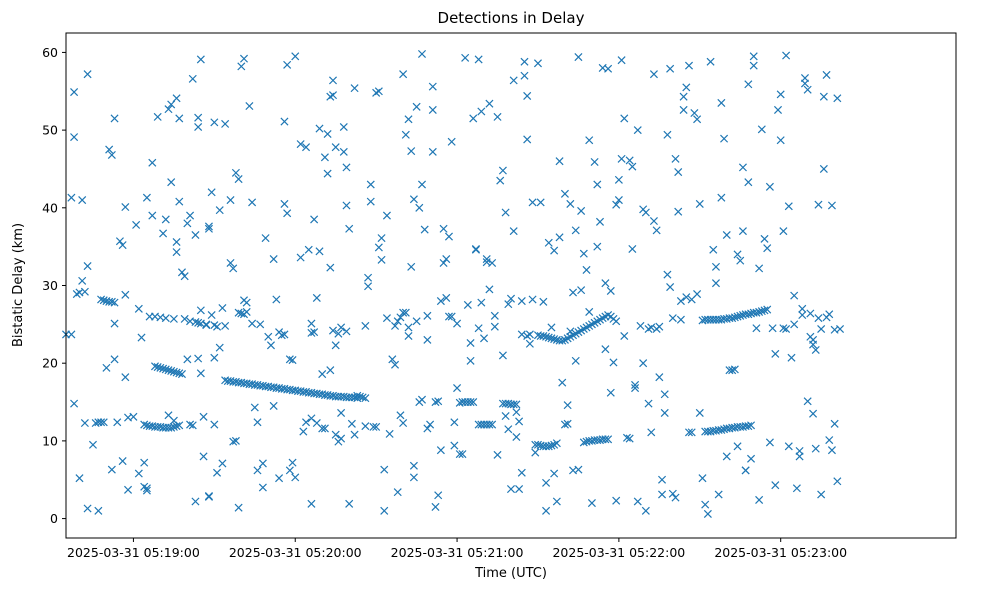 The height and width of the screenshot is (590, 989). What do you see at coordinates (618, 552) in the screenshot?
I see `x-tick-label: 2025-03-31 05:22:00` at bounding box center [618, 552].